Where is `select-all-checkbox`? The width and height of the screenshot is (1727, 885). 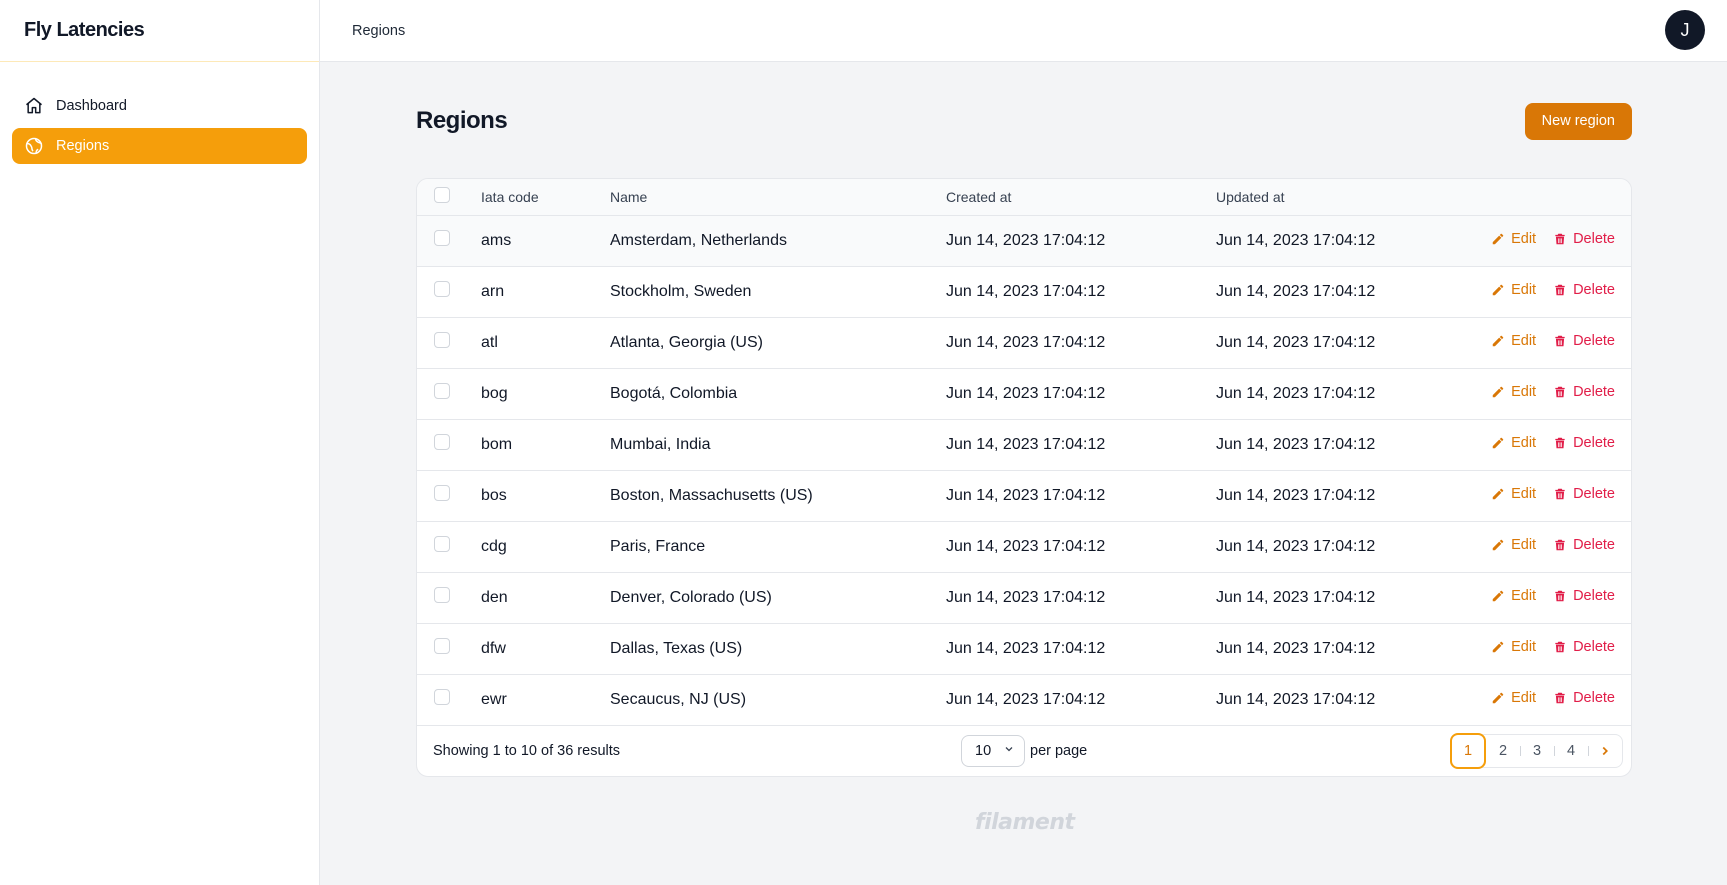
select-all-checkbox is located at coordinates (442, 195).